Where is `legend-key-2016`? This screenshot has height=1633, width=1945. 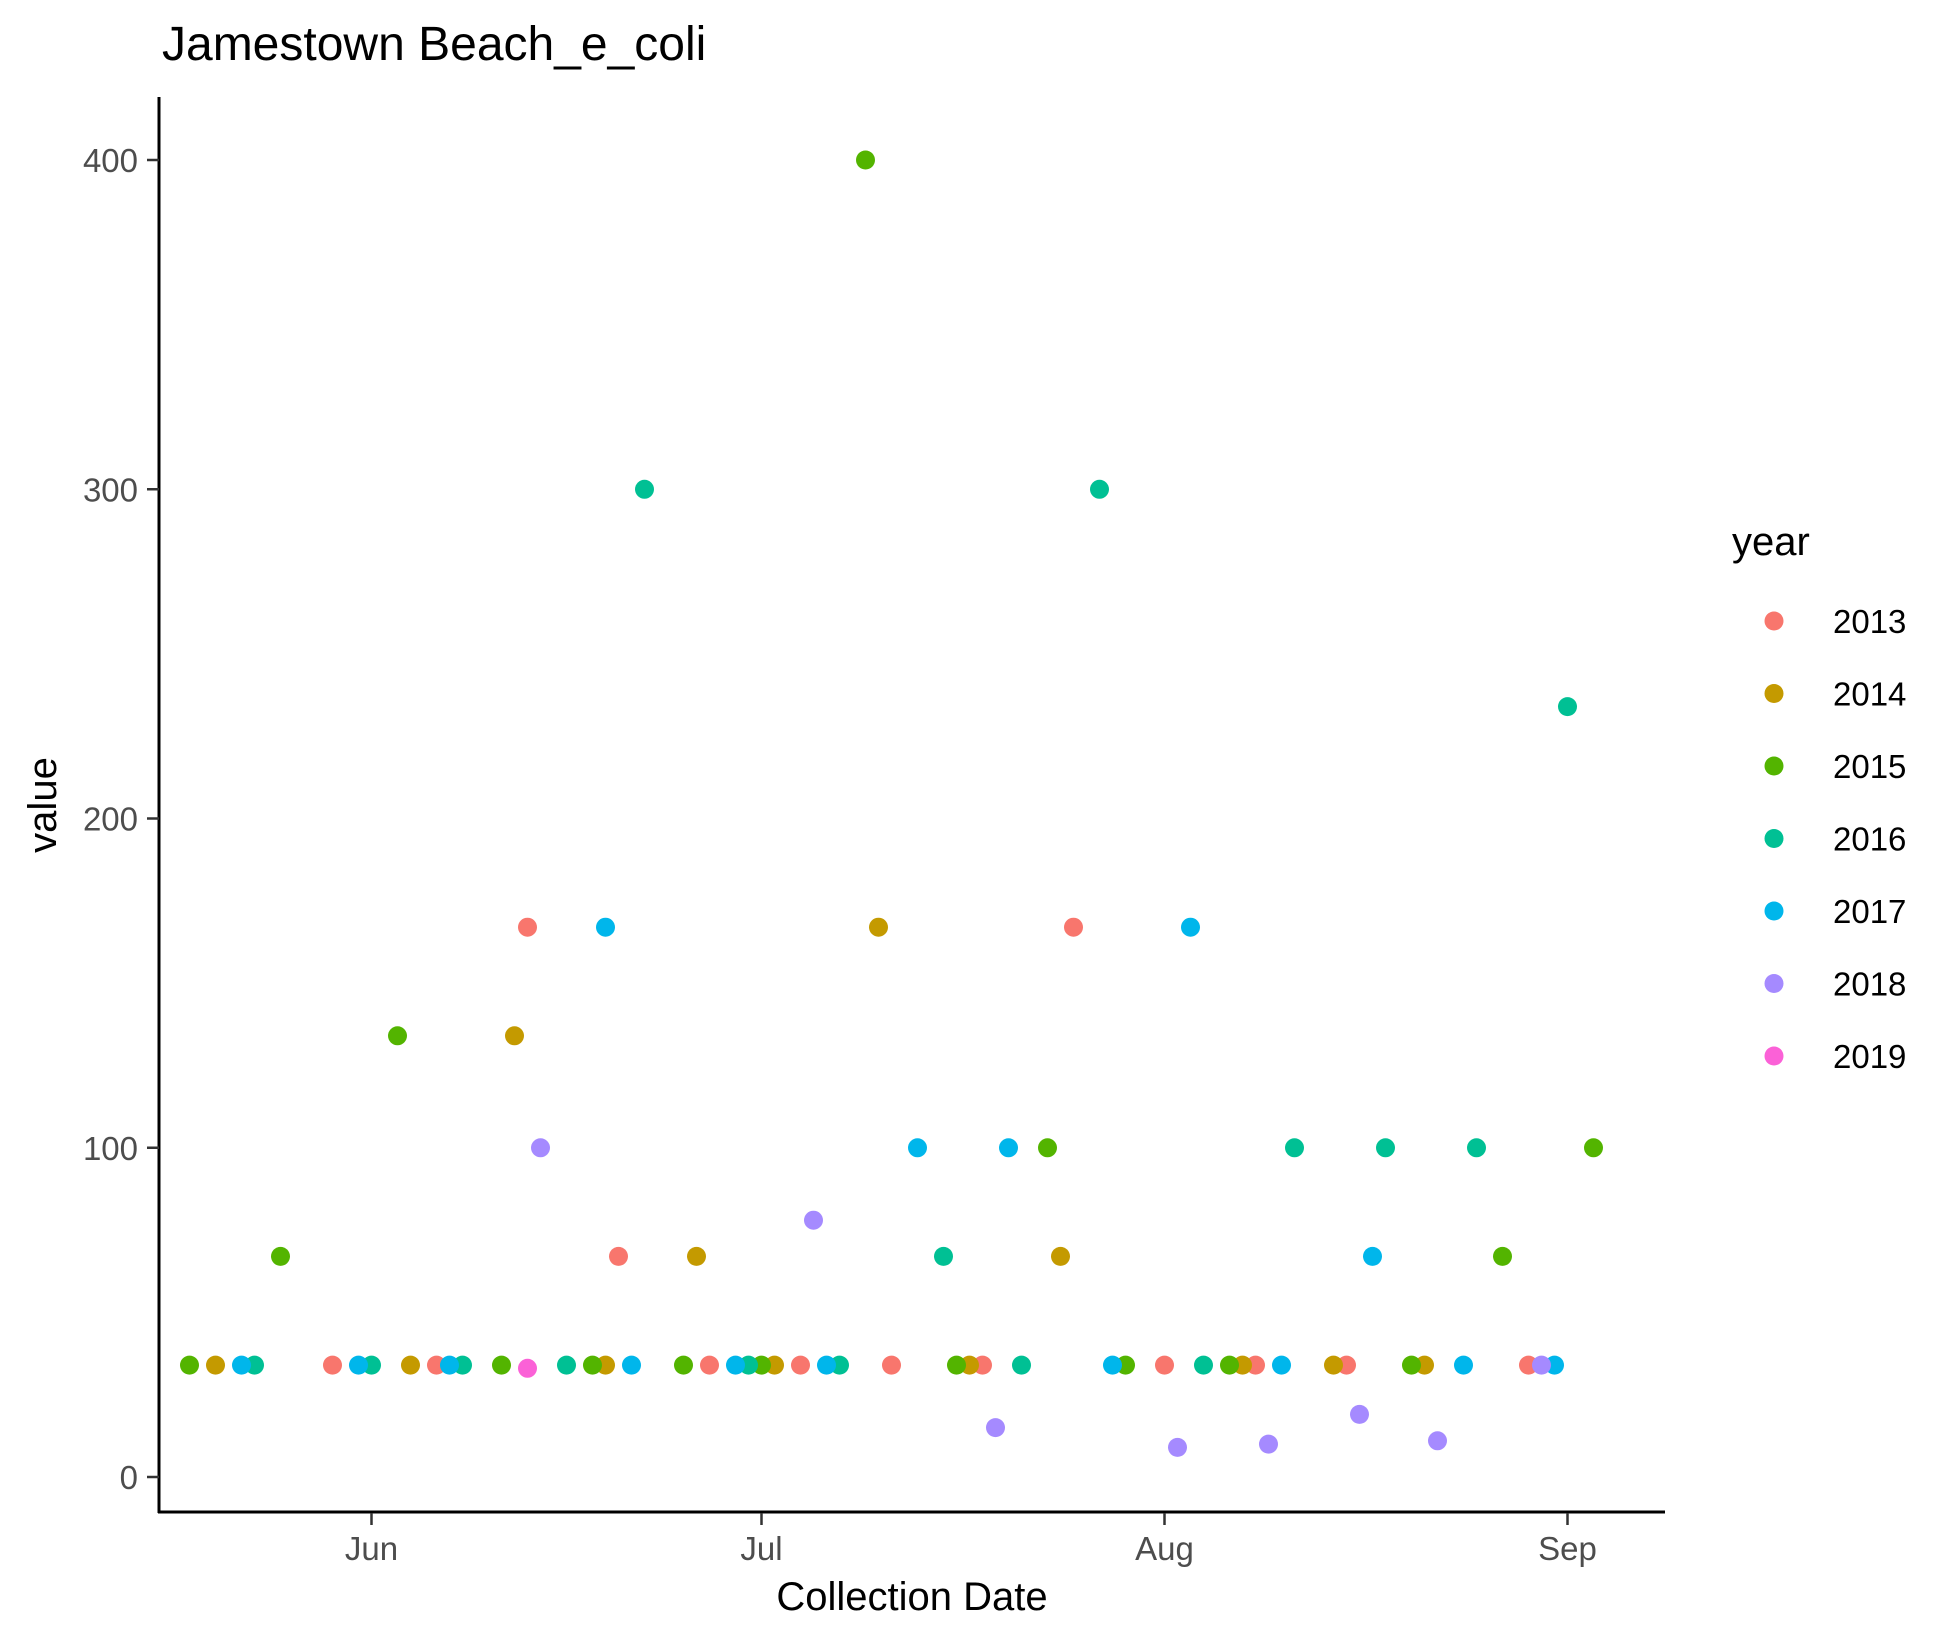 legend-key-2016 is located at coordinates (1774, 838).